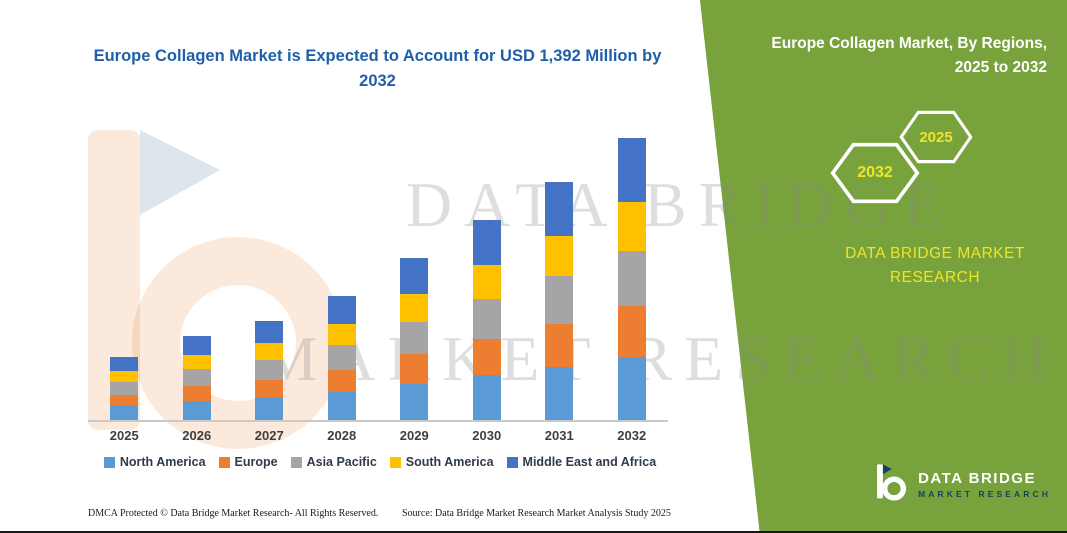 Image resolution: width=1067 pixels, height=533 pixels. I want to click on x-axis-label: 2032, so click(632, 435).